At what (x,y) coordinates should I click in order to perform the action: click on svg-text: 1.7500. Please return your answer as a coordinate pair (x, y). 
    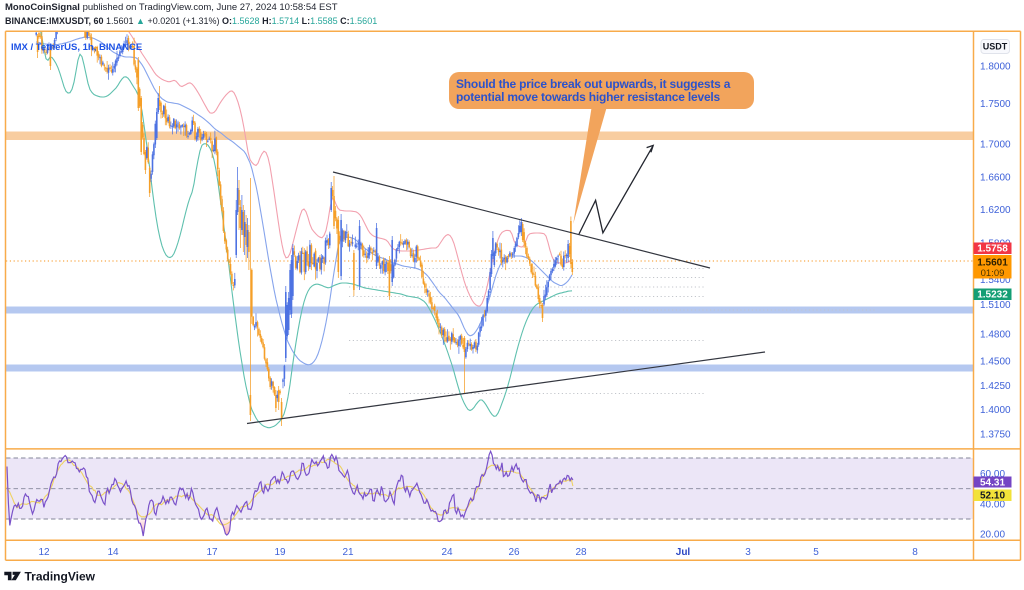
    Looking at the image, I should click on (995, 104).